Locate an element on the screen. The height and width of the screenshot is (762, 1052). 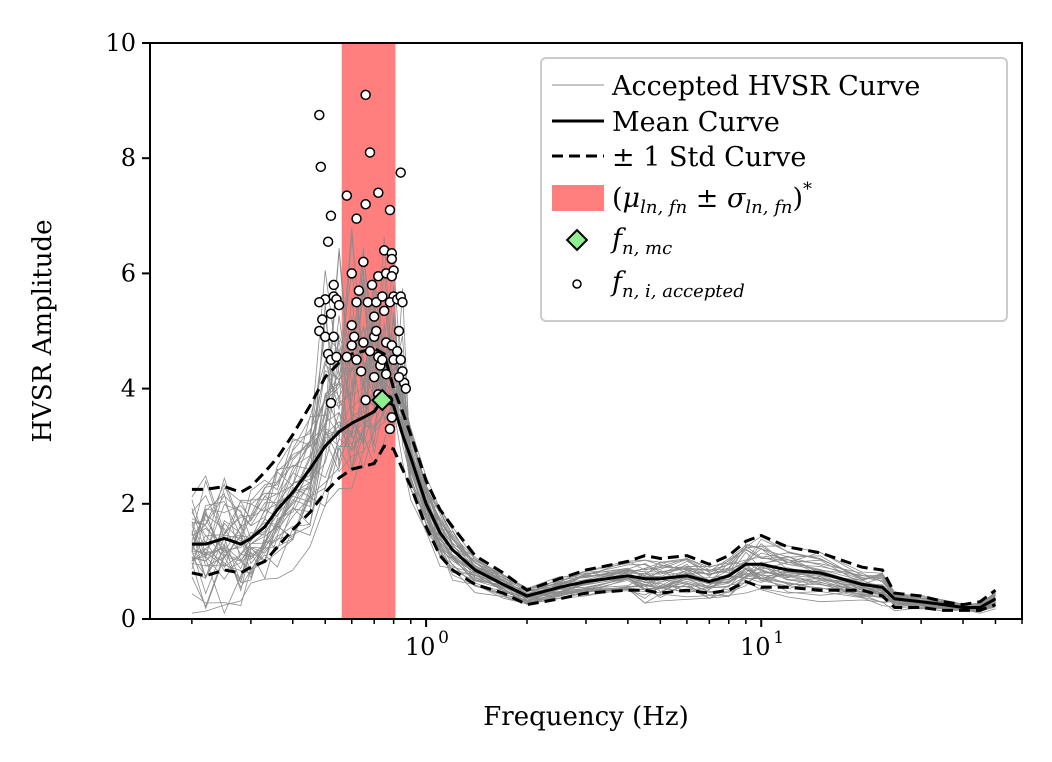
y-tick-label: 10 is located at coordinates (120, 43).